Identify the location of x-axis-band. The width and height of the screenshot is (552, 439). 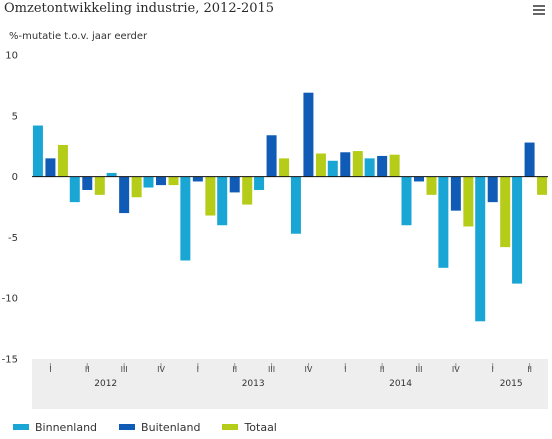
(290, 384).